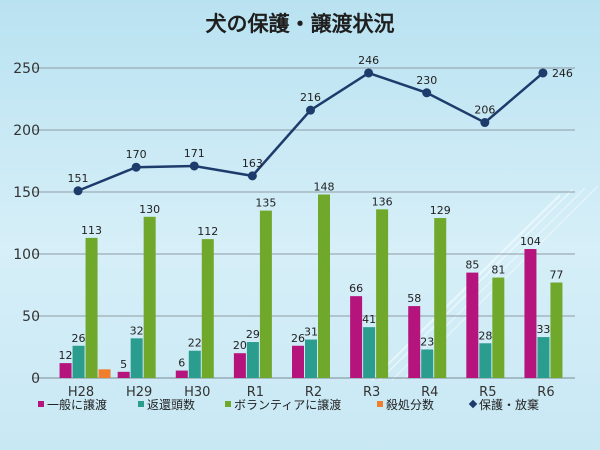 The image size is (600, 450). I want to click on x-tick-label: R4, so click(429, 392).